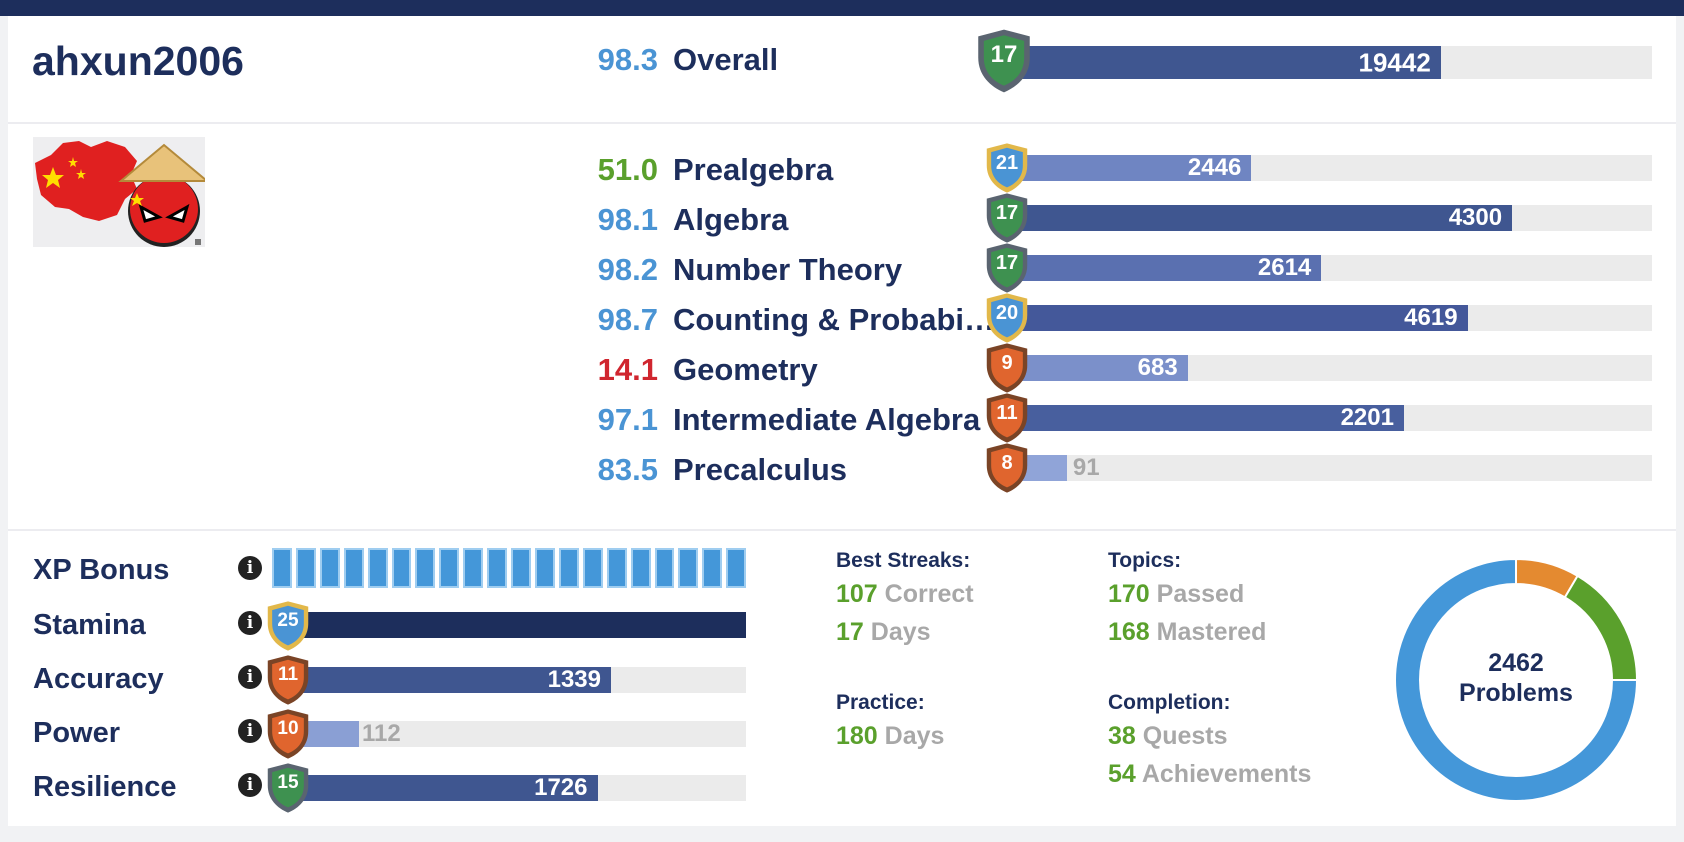 The width and height of the screenshot is (1684, 842). I want to click on problems-donut-label: 2462 Problems, so click(1516, 678).